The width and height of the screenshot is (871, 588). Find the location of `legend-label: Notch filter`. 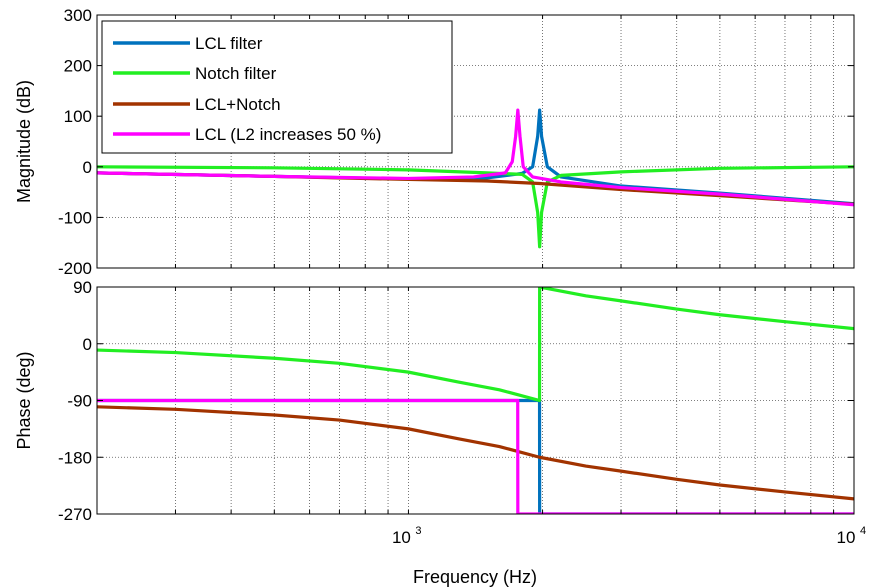

legend-label: Notch filter is located at coordinates (236, 73).